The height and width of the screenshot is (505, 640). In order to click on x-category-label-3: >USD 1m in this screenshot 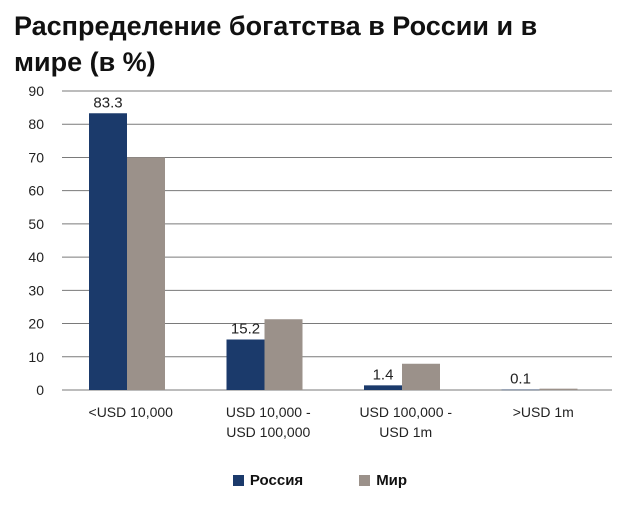, I will do `click(543, 412)`.